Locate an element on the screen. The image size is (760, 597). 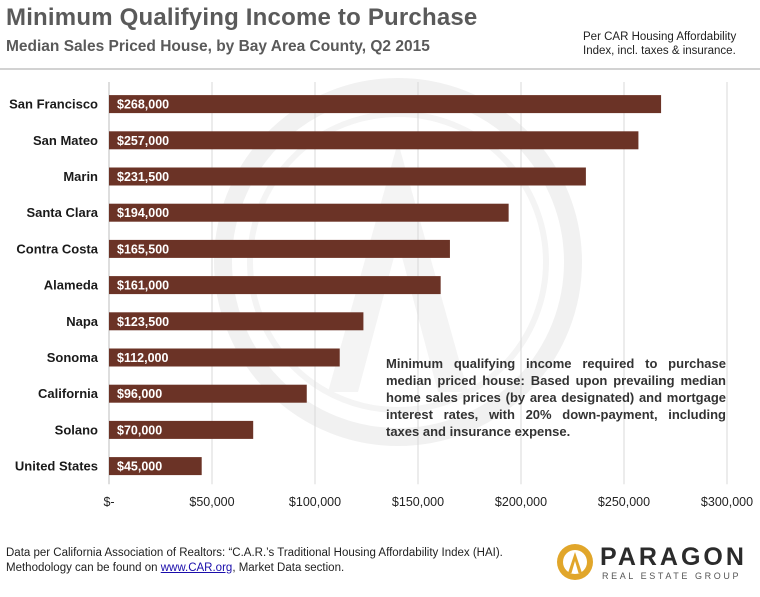
category-label: Contra Costa is located at coordinates (57, 248).